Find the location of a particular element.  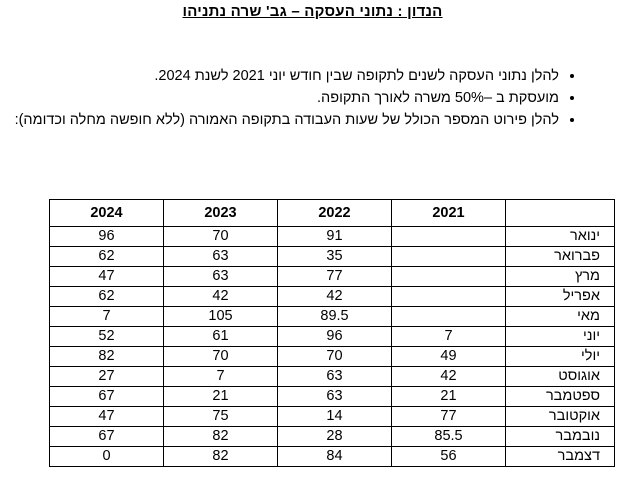

table-row: 67 21 63 21 ספטמבר is located at coordinates (332, 396).